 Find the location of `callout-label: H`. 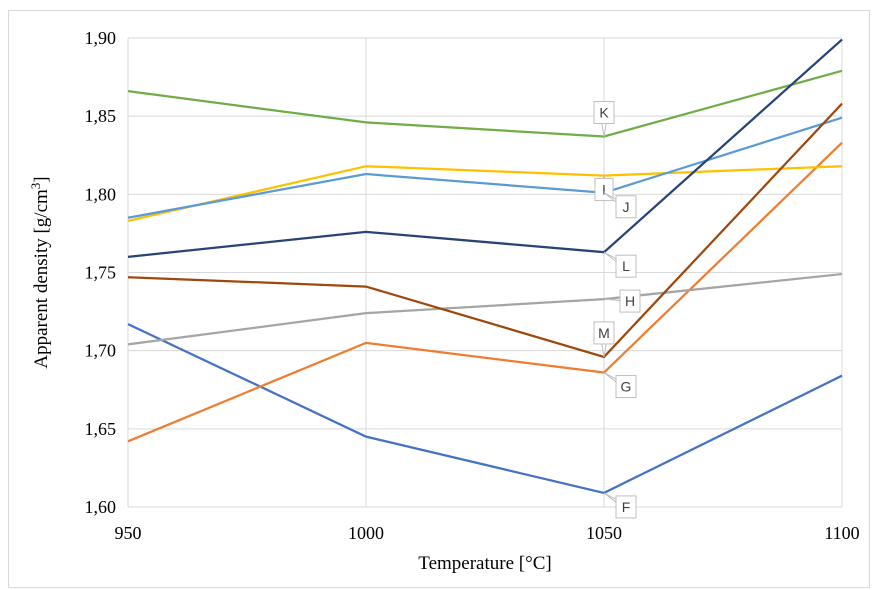

callout-label: H is located at coordinates (630, 301).